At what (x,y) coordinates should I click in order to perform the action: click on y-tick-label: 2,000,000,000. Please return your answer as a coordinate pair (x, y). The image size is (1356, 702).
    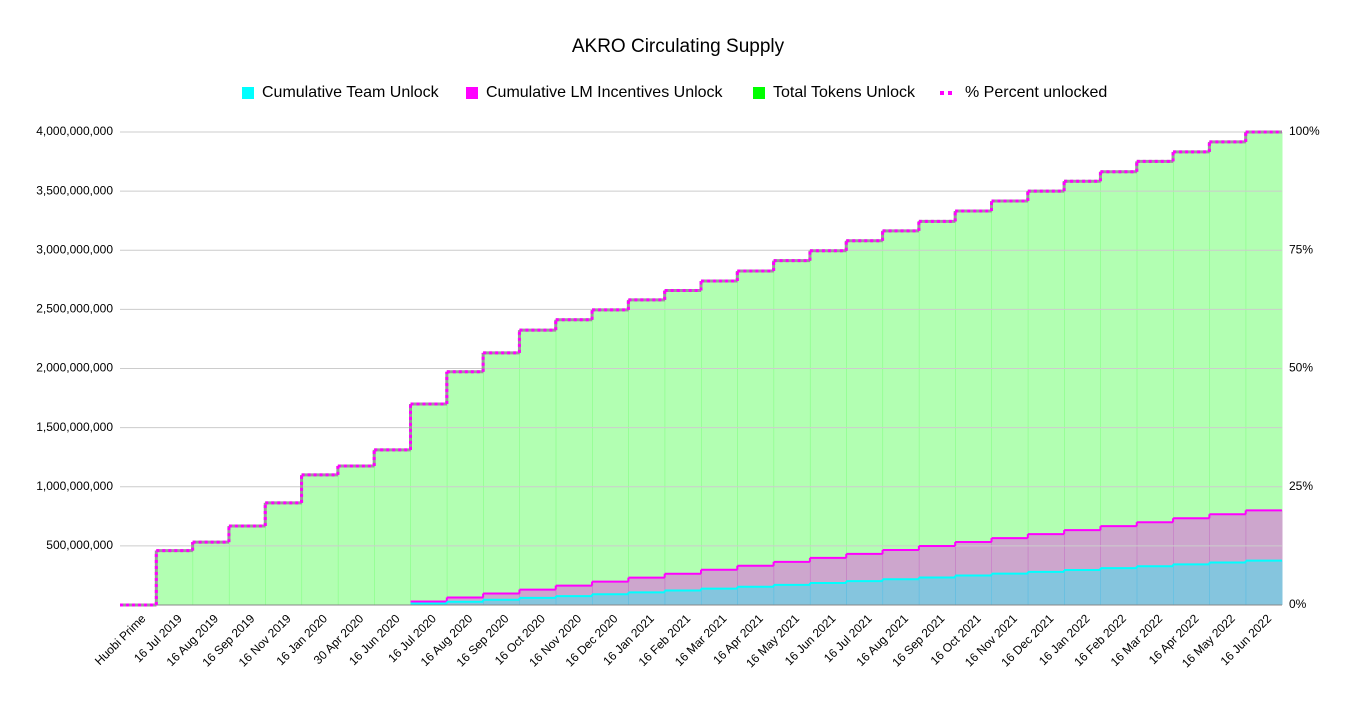
    Looking at the image, I should click on (74, 368).